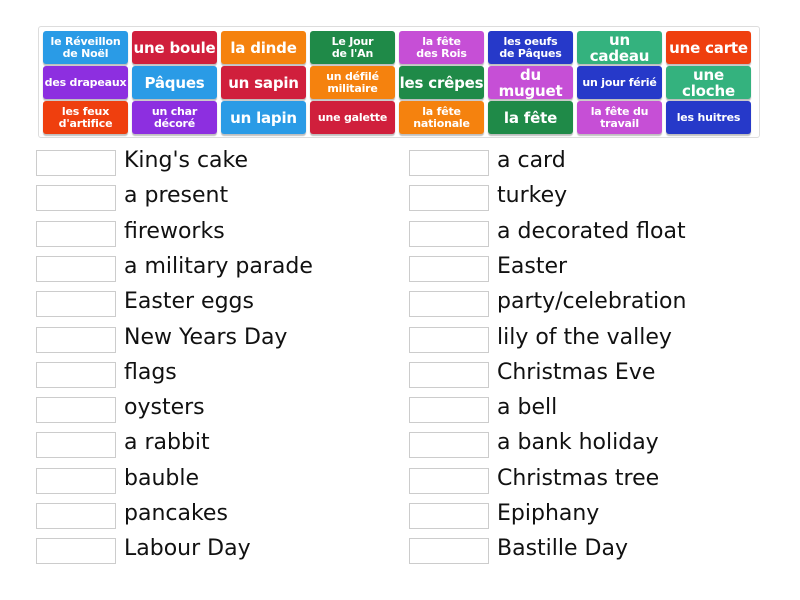  What do you see at coordinates (591, 231) in the screenshot?
I see `prompt-label: a decorated float` at bounding box center [591, 231].